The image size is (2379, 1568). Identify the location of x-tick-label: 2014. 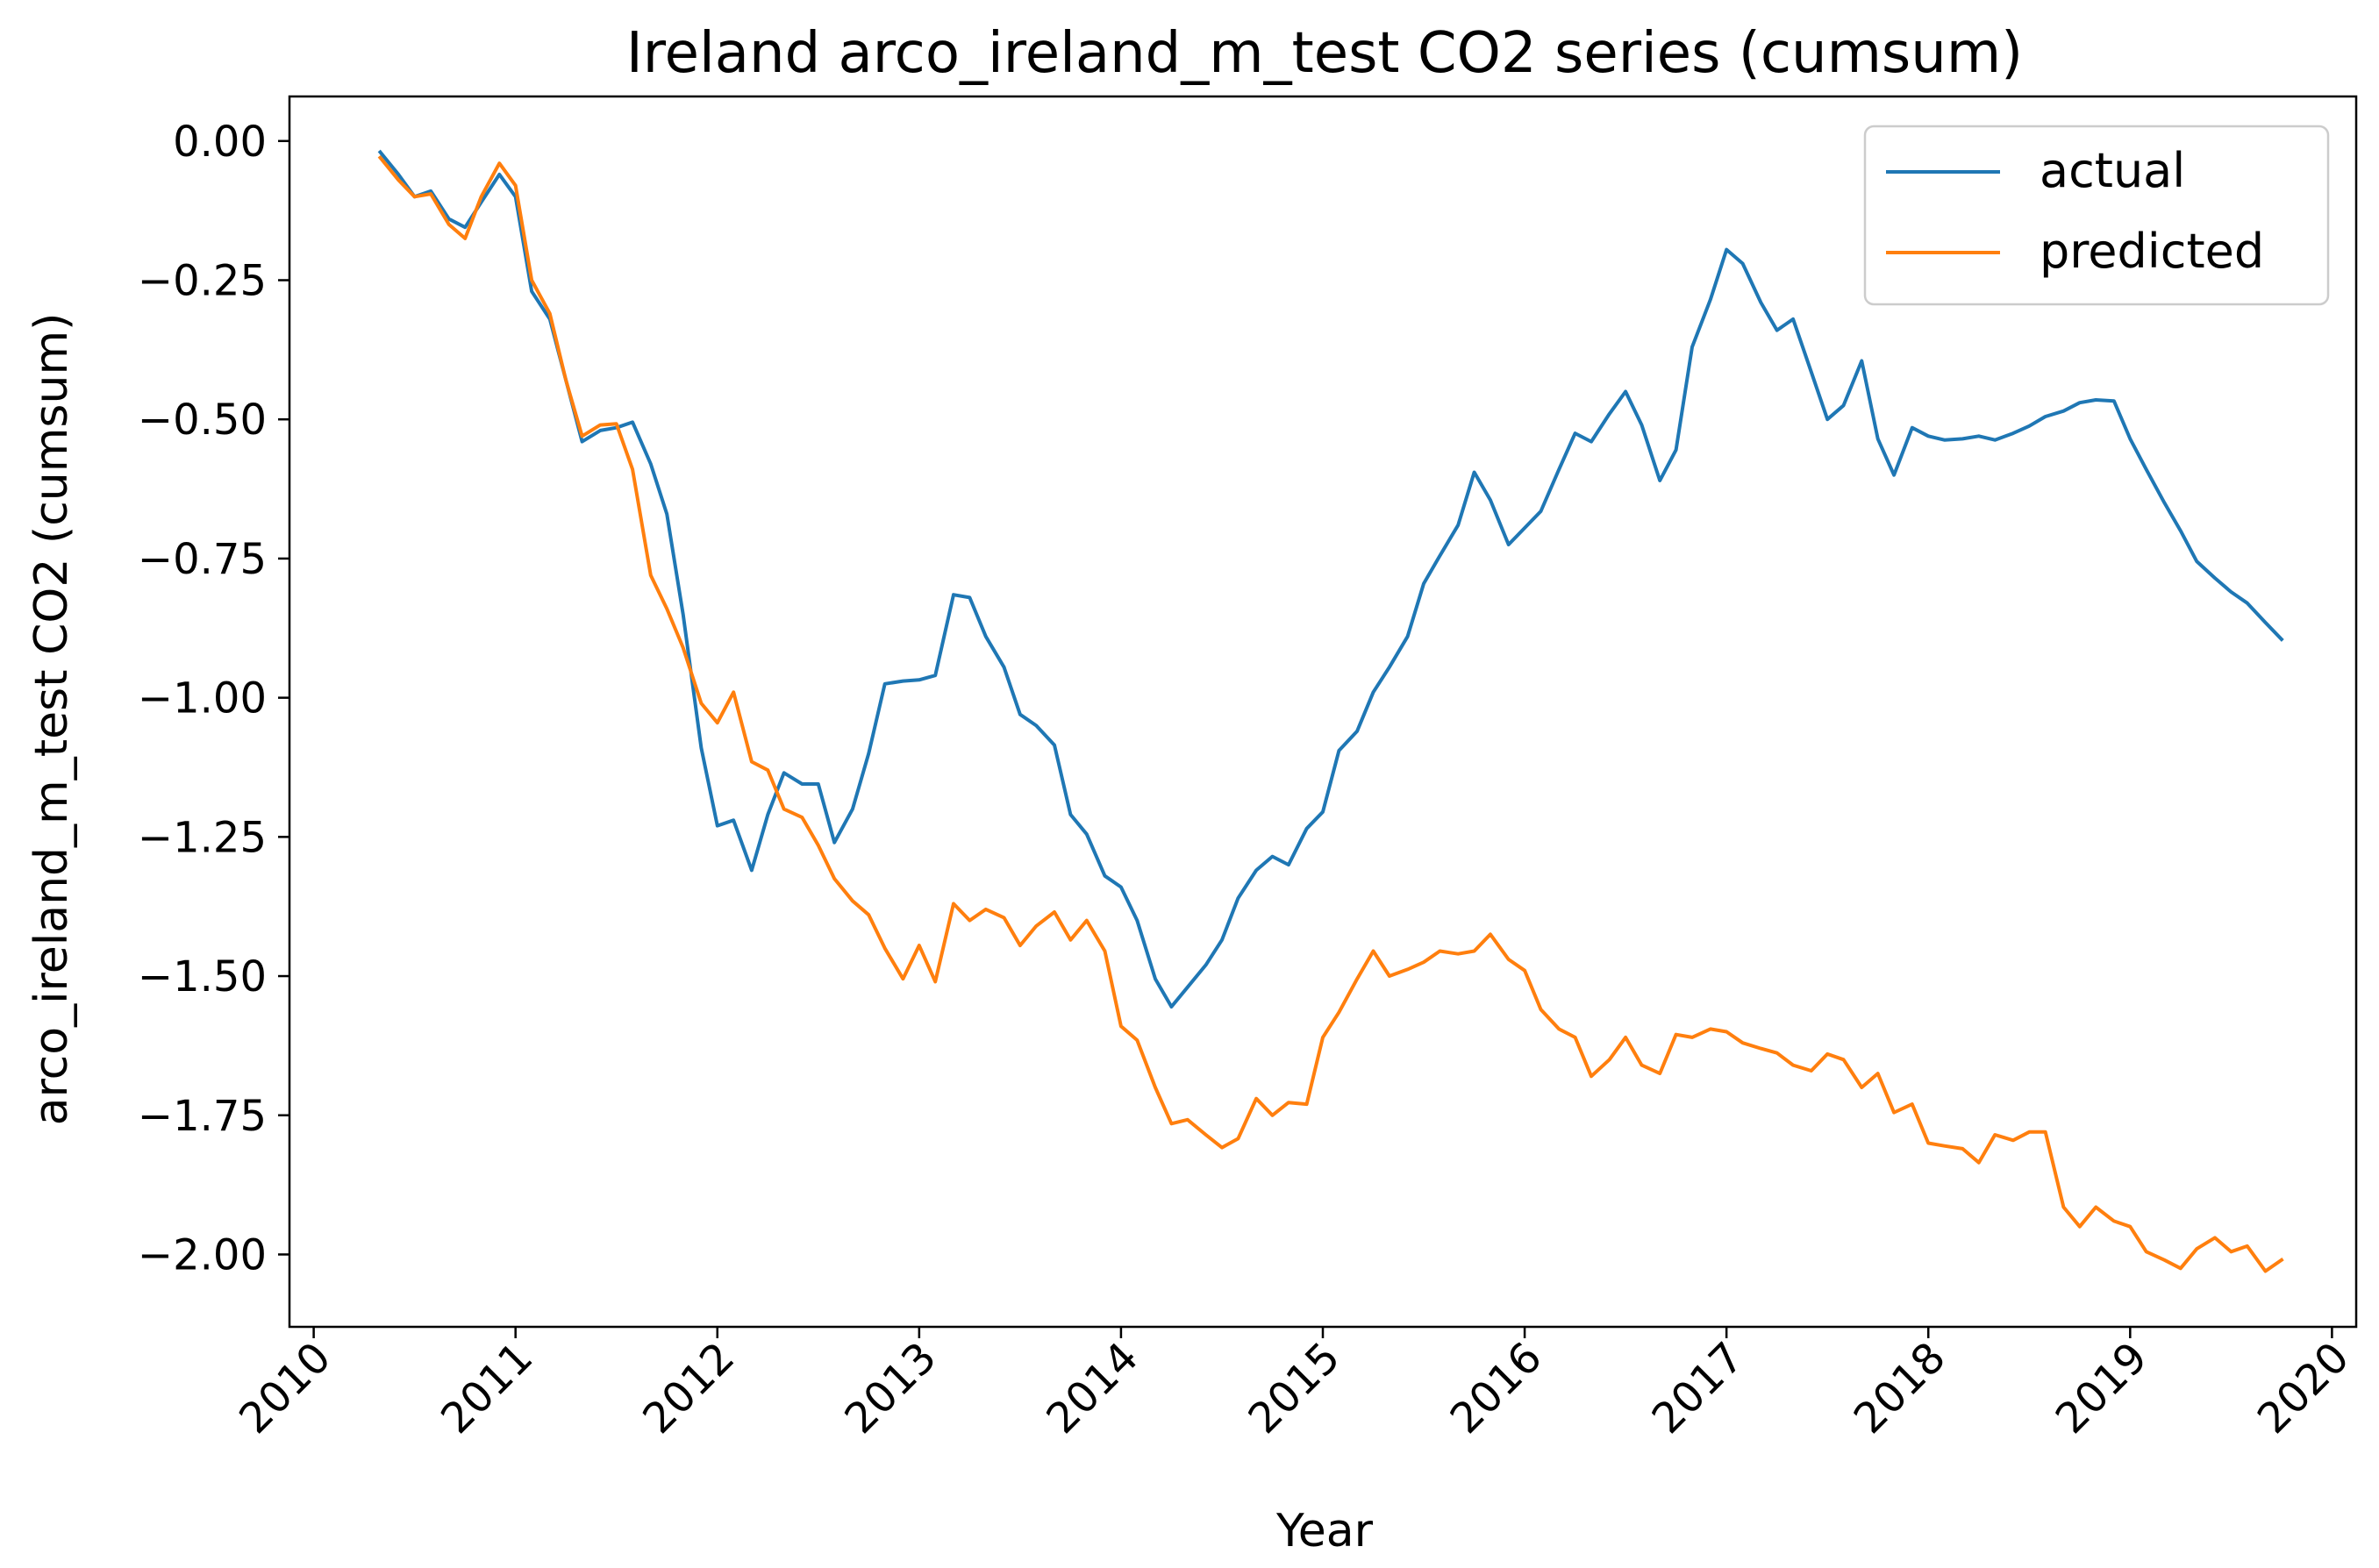
(1092, 1388).